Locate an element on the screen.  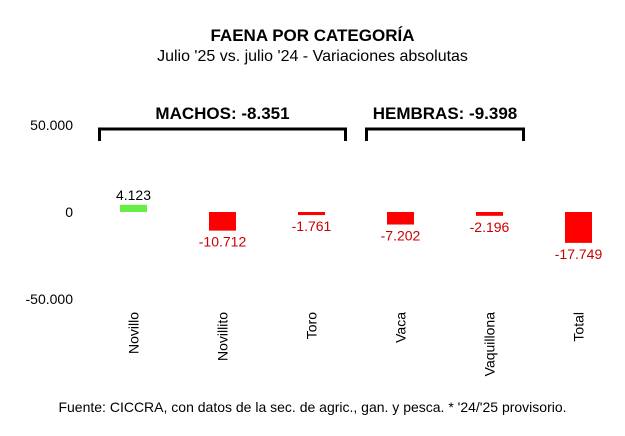
category-label: Vaca is located at coordinates (401, 327).